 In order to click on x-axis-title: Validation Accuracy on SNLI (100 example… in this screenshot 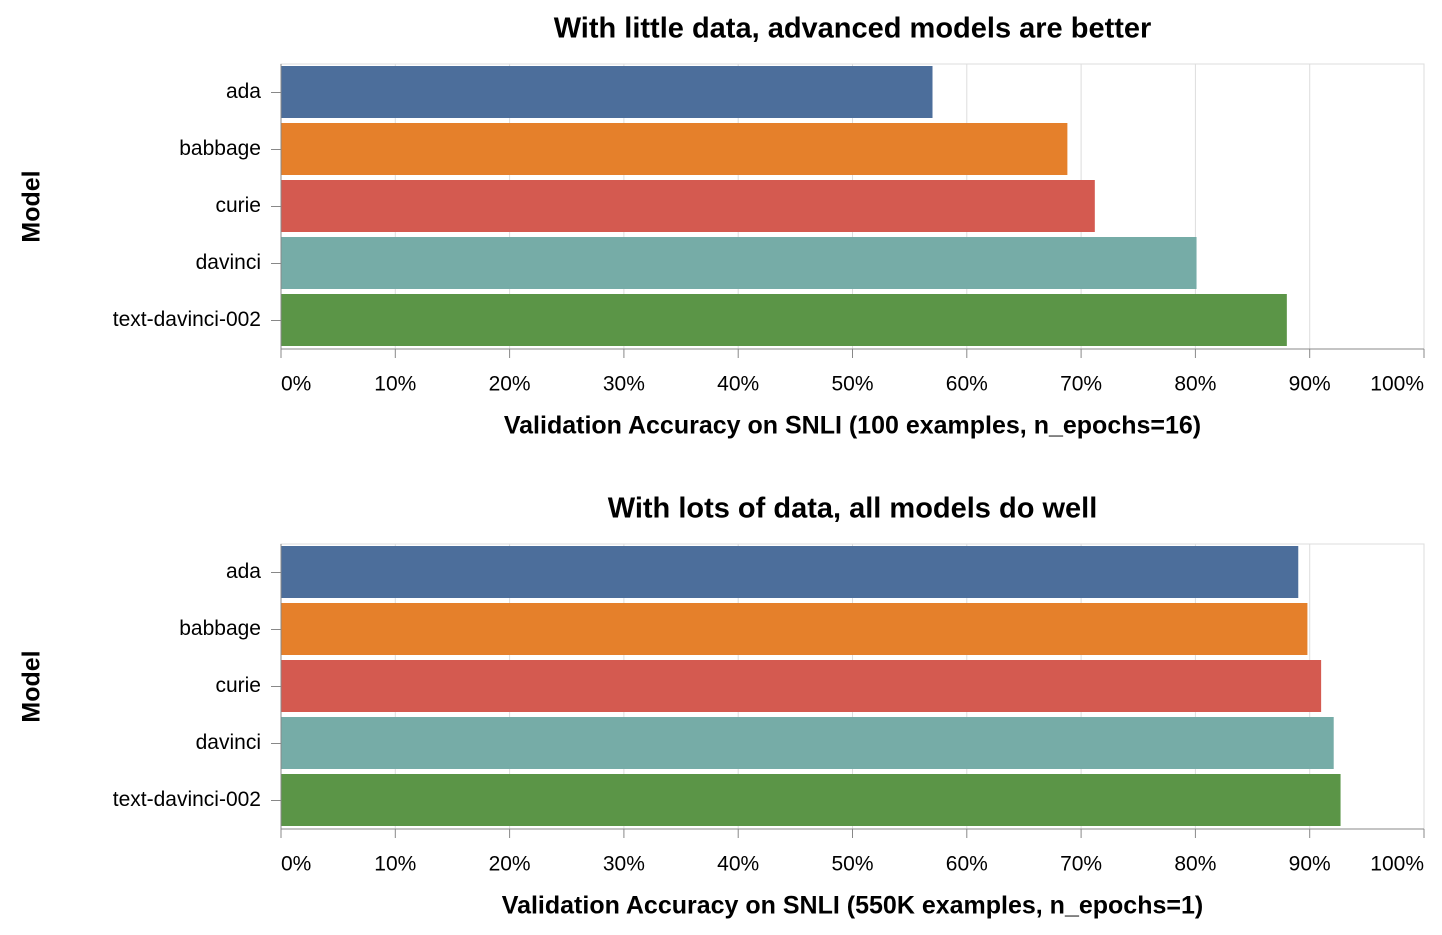, I will do `click(852, 426)`.